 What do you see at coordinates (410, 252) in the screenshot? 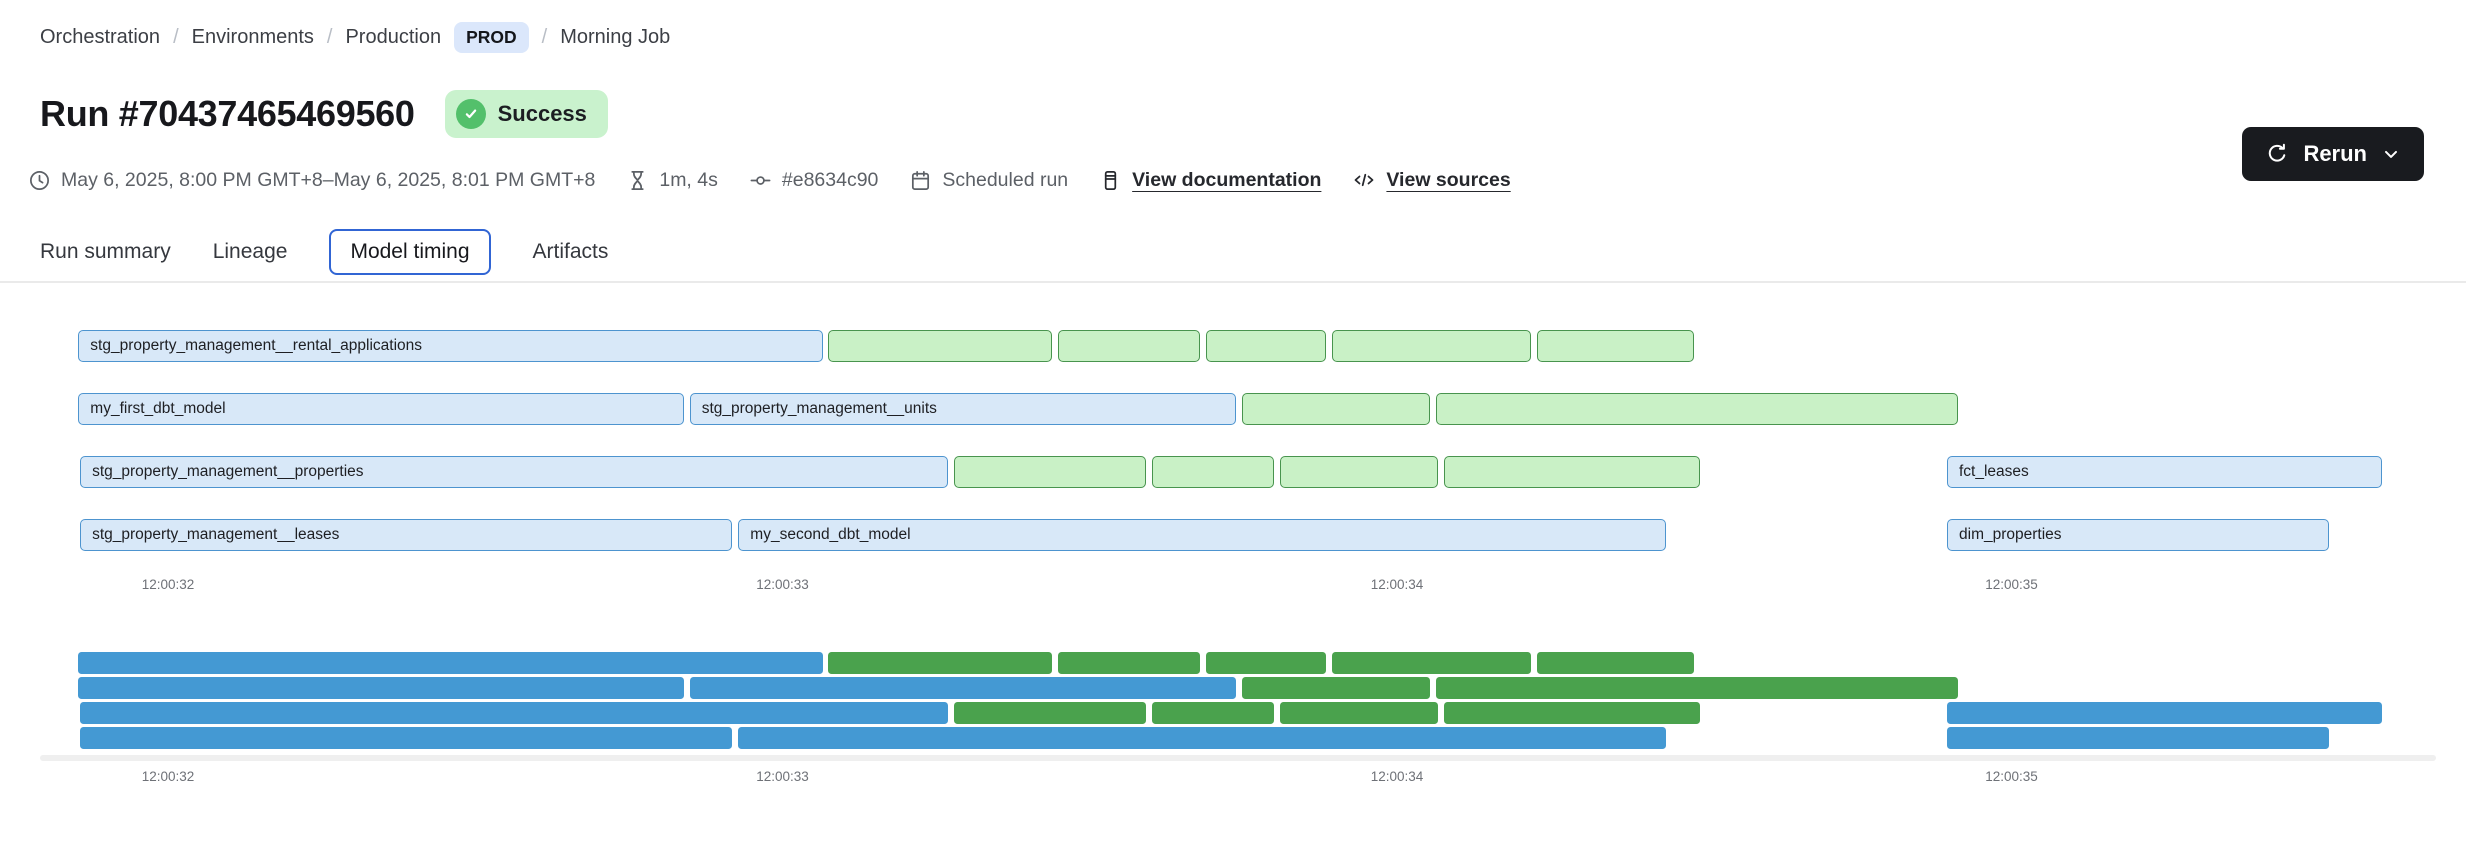
I see `tab-model-timing: Model timing` at bounding box center [410, 252].